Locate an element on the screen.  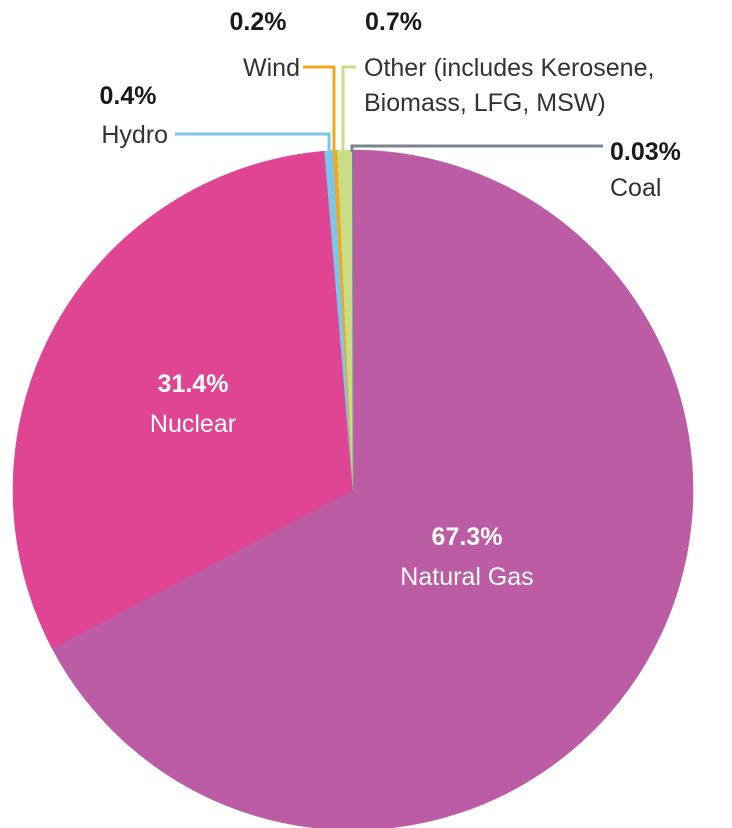
leader-line-other is located at coordinates (348, 108).